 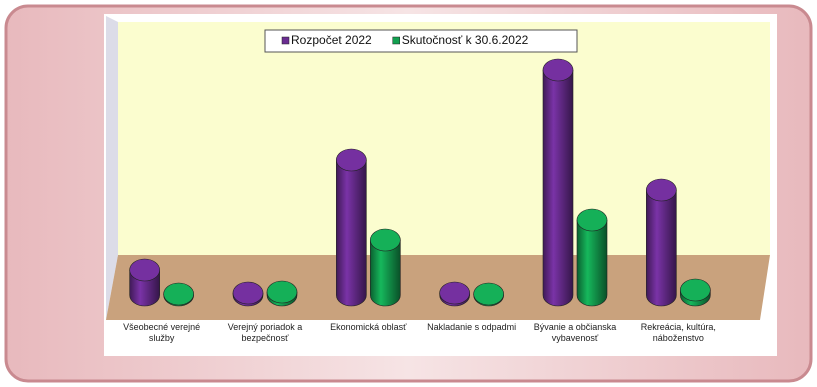 I want to click on legend-label: Rozpočet 2022, so click(x=331, y=40).